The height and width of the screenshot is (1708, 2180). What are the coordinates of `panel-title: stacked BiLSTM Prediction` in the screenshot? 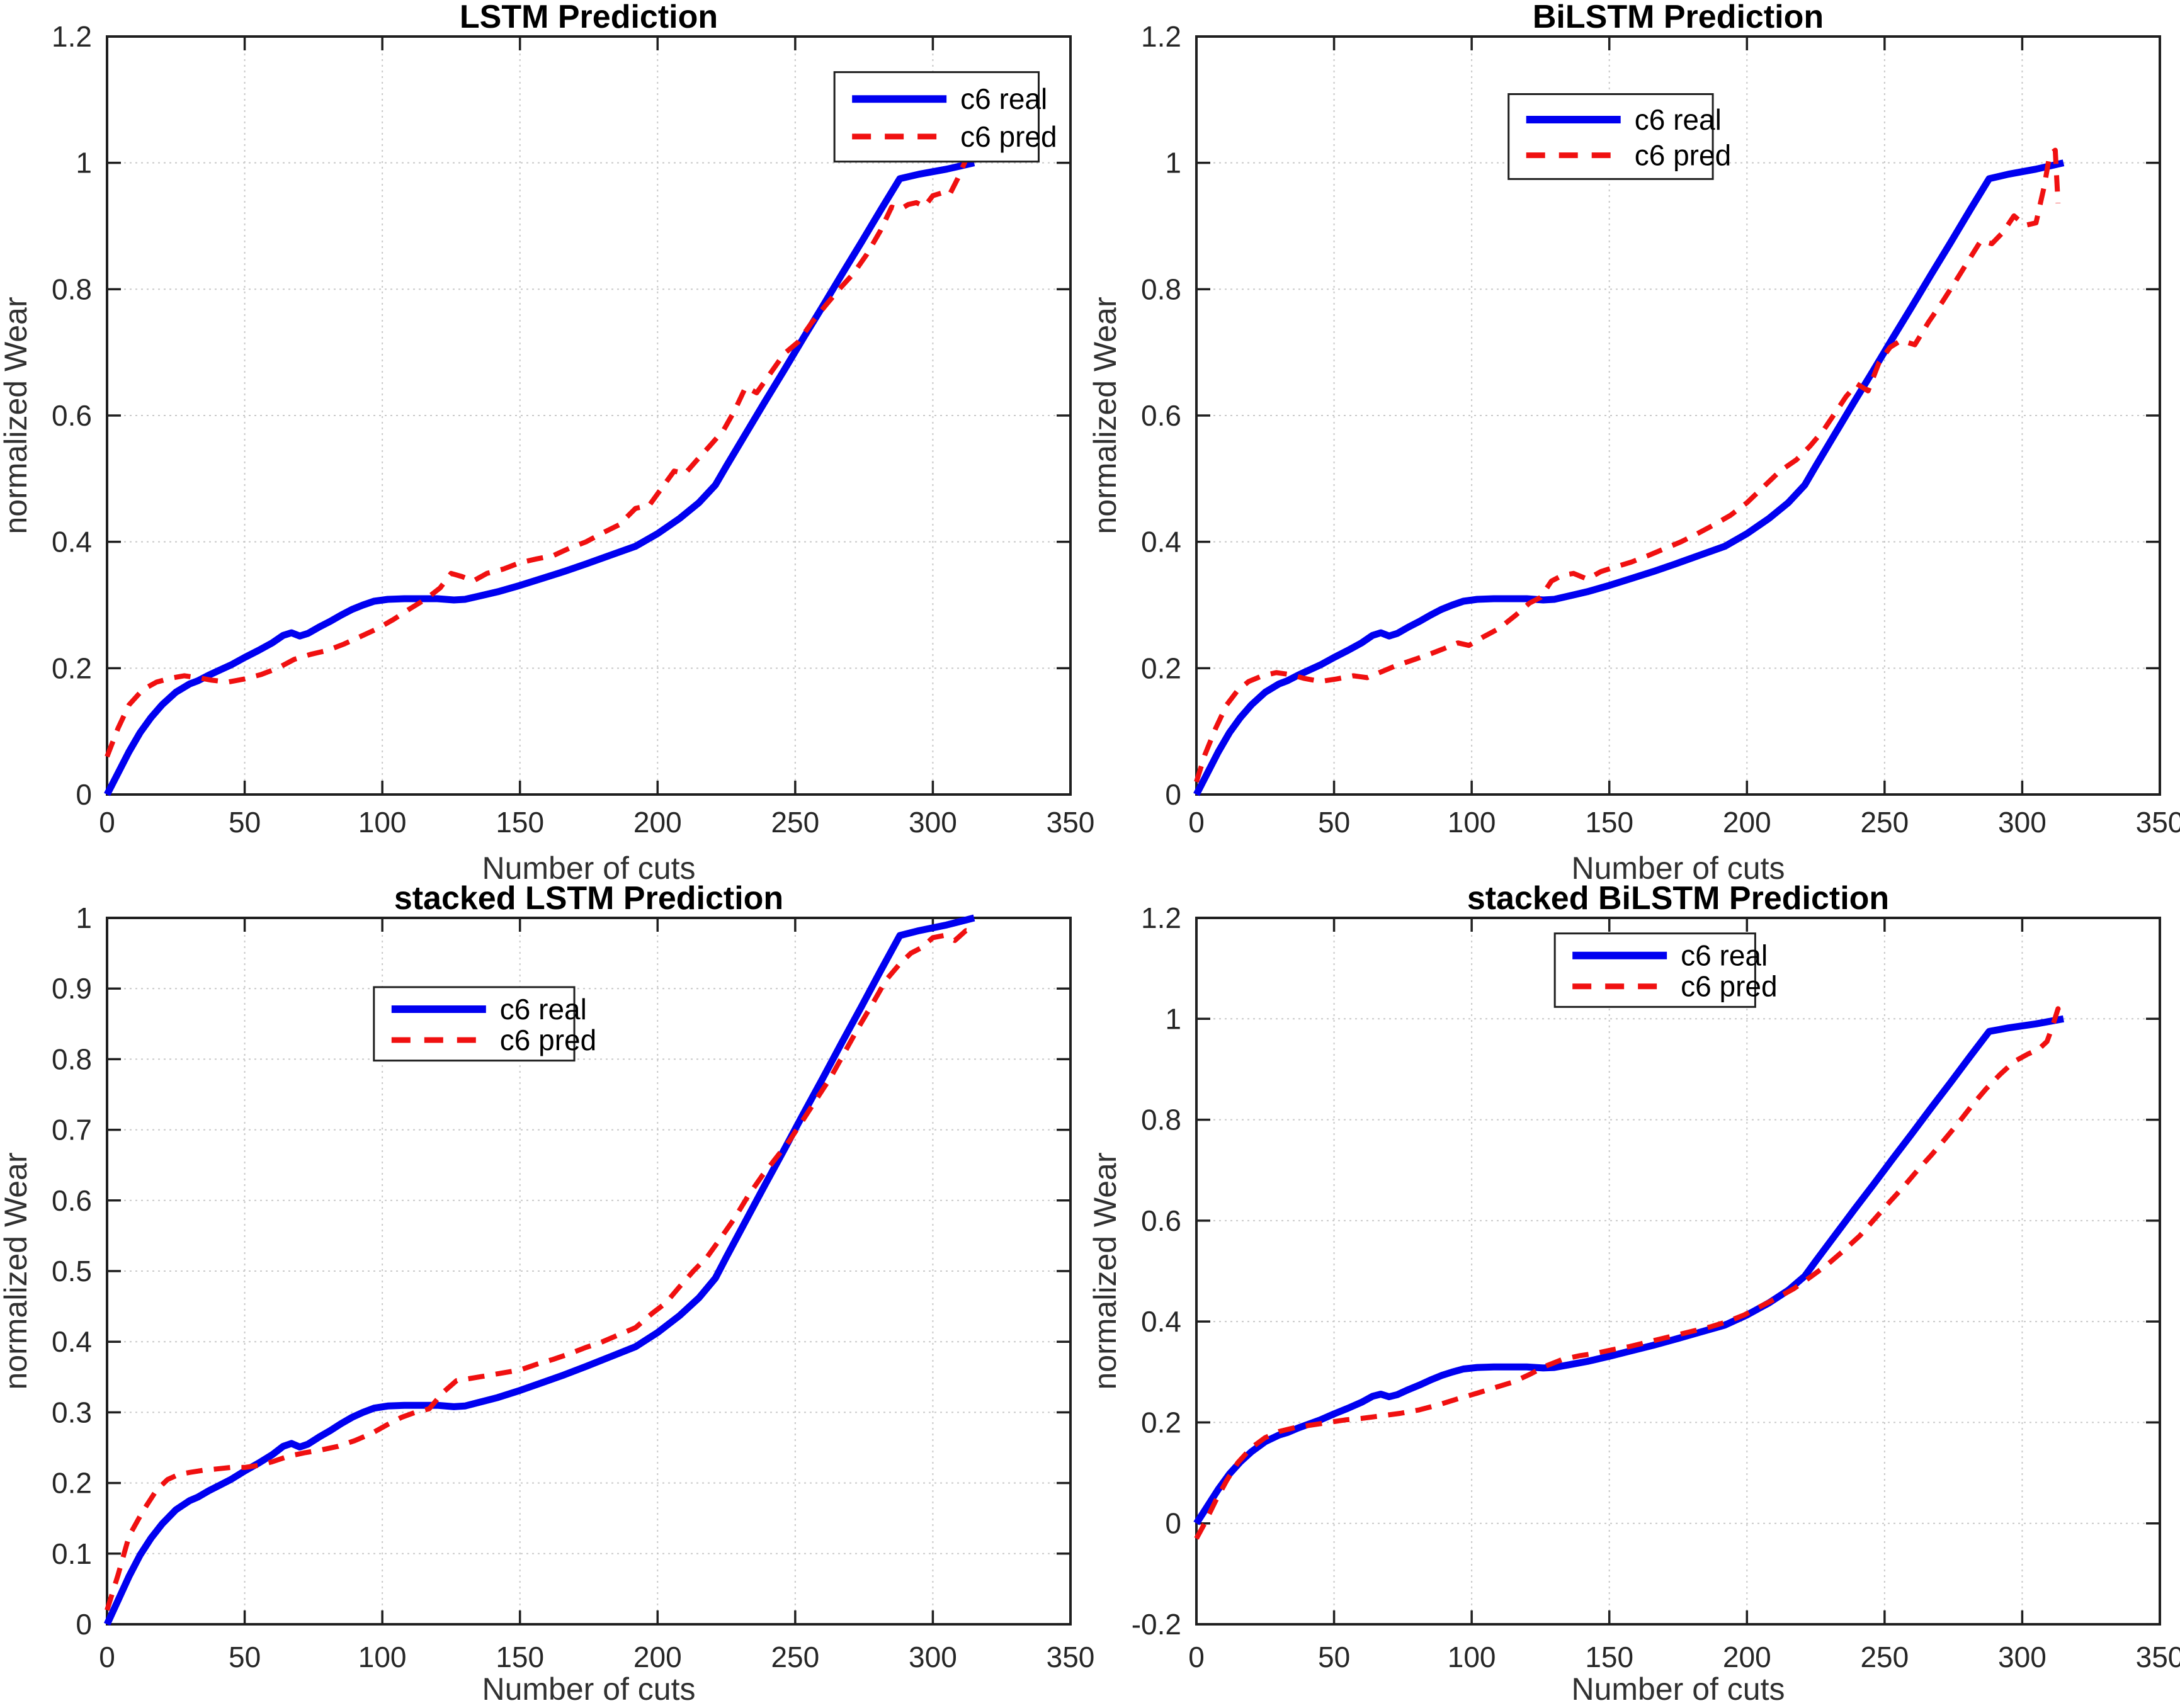 It's located at (1678, 898).